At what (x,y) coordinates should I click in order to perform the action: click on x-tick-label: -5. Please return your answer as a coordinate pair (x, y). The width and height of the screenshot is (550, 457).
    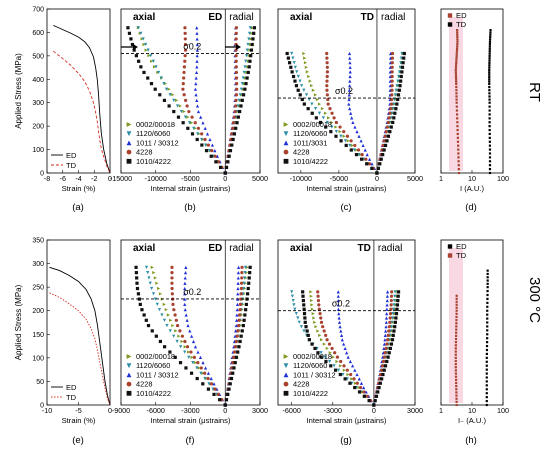
    Looking at the image, I should click on (78, 410).